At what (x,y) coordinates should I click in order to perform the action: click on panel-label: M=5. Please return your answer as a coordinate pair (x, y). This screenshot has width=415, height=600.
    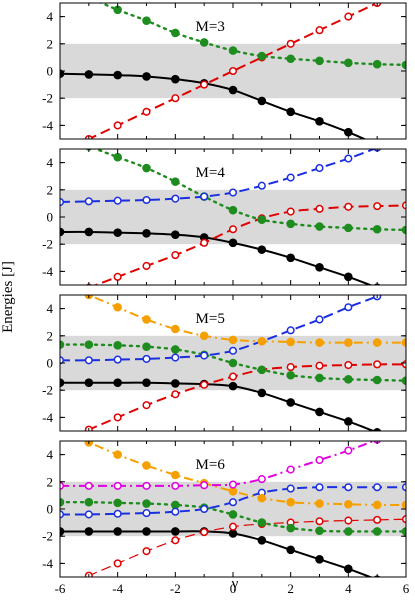
    Looking at the image, I should click on (210, 319).